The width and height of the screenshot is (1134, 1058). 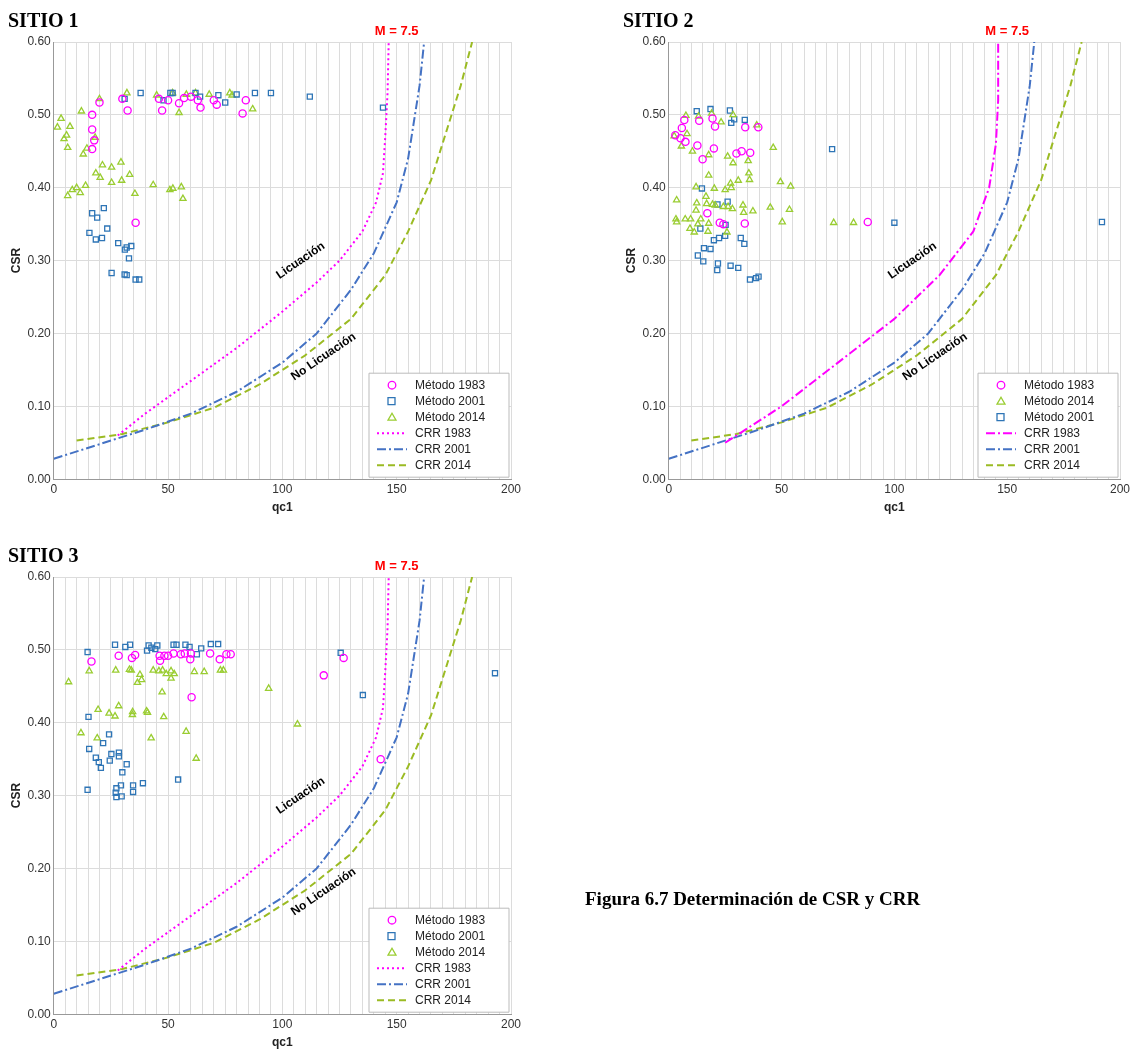 What do you see at coordinates (658, 20) in the screenshot?
I see `chart-title: SITIO 2` at bounding box center [658, 20].